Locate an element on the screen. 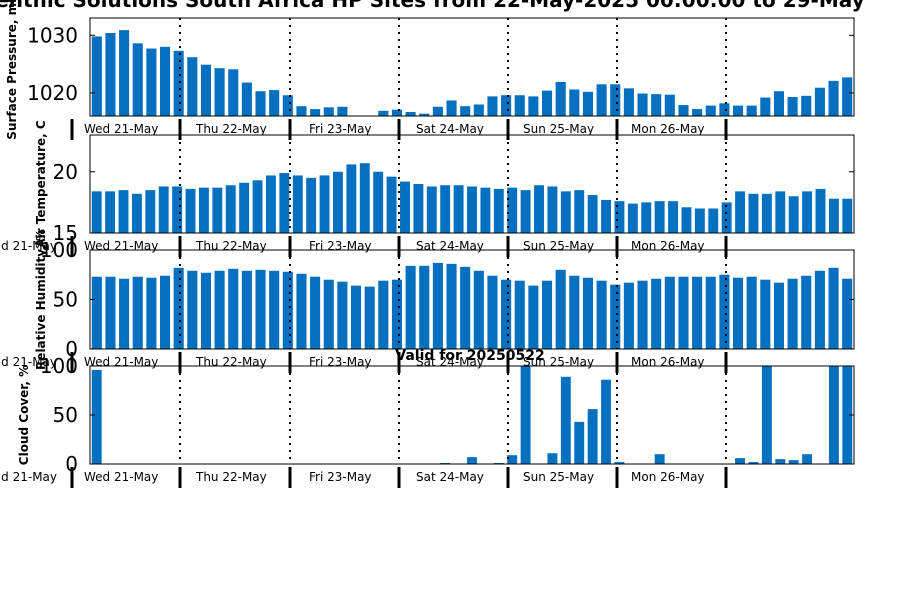 The image size is (900, 600). panel-title: Valid for 20250522 is located at coordinates (469, 356).